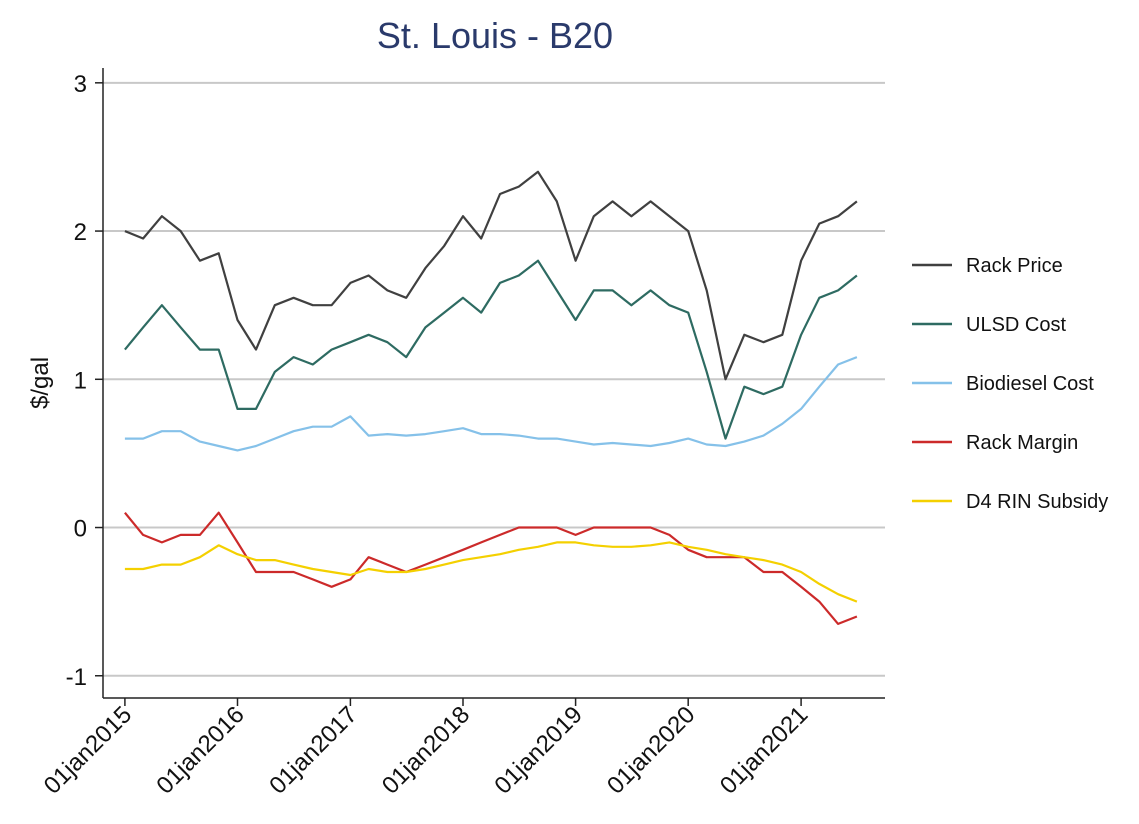 The height and width of the screenshot is (824, 1139). I want to click on x-tick-label: 01jan2018, so click(426, 750).